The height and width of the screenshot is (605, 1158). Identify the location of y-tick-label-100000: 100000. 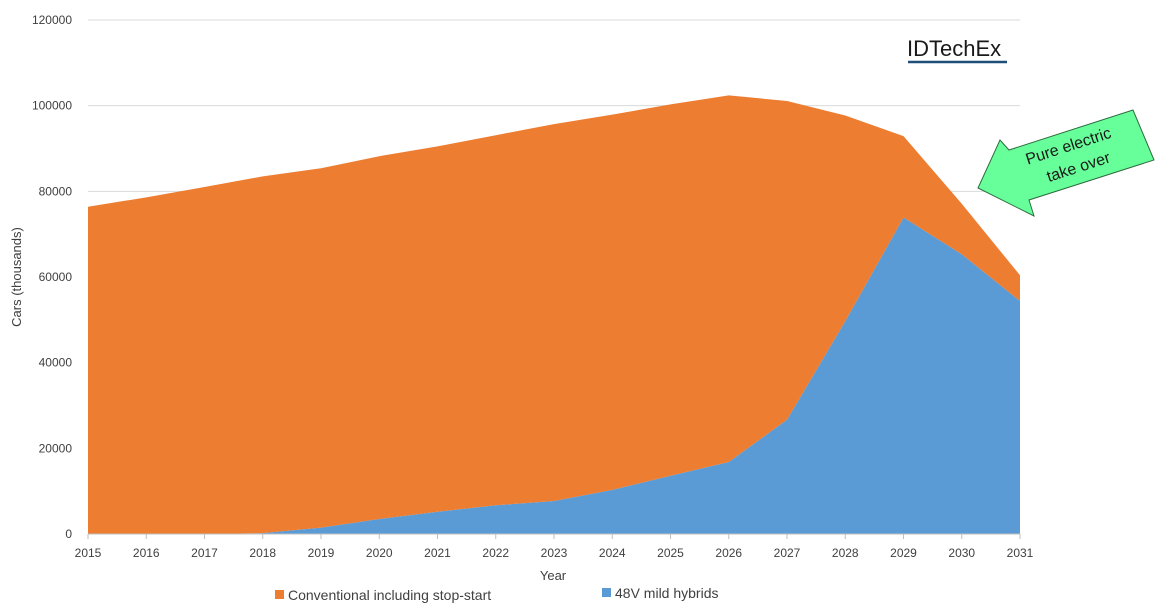
(52, 106).